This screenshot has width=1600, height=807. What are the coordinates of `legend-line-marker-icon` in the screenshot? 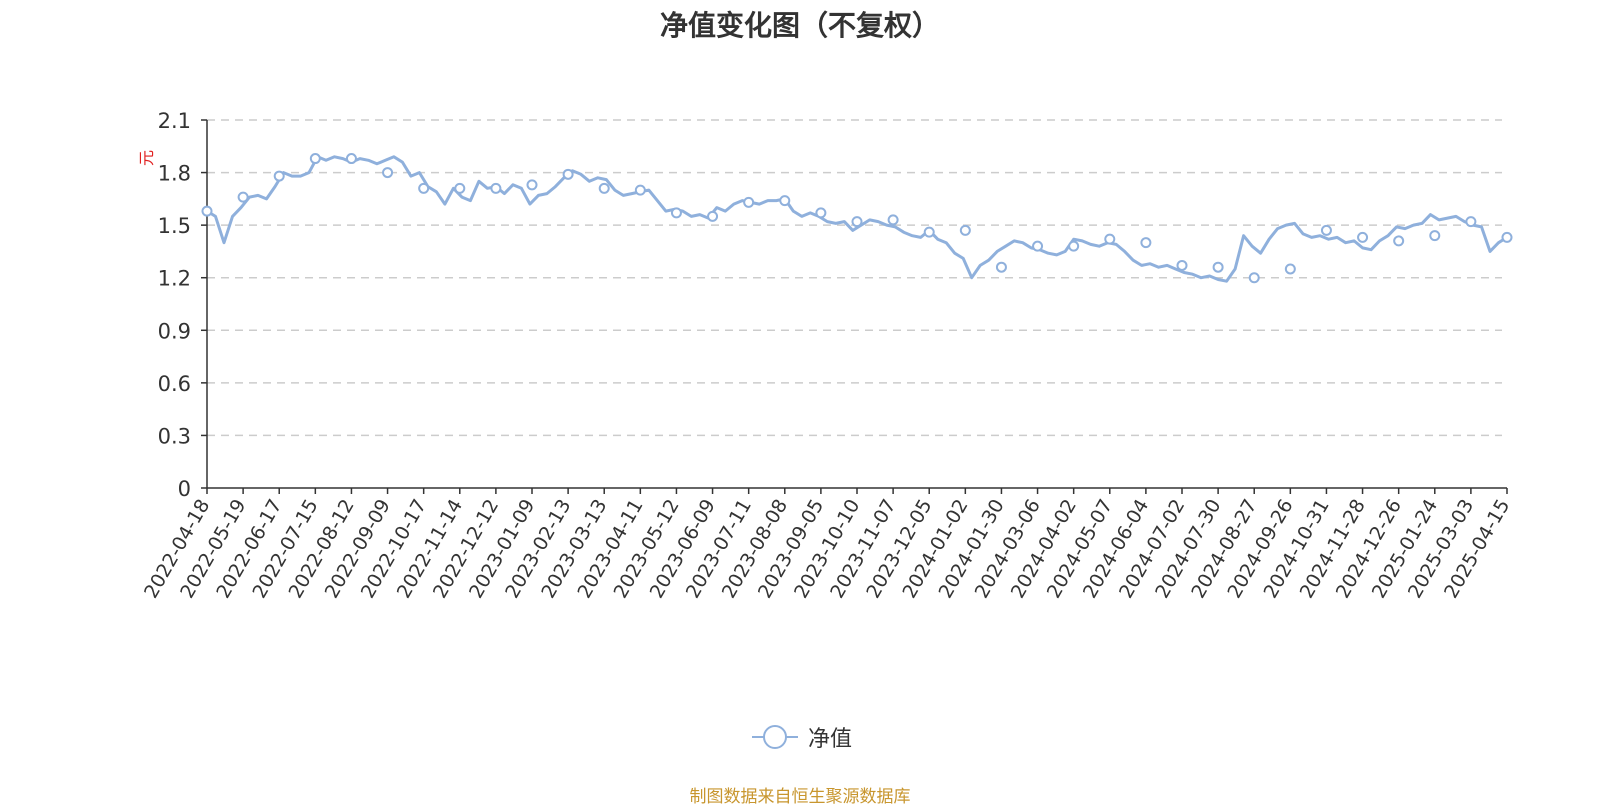 It's located at (775, 737).